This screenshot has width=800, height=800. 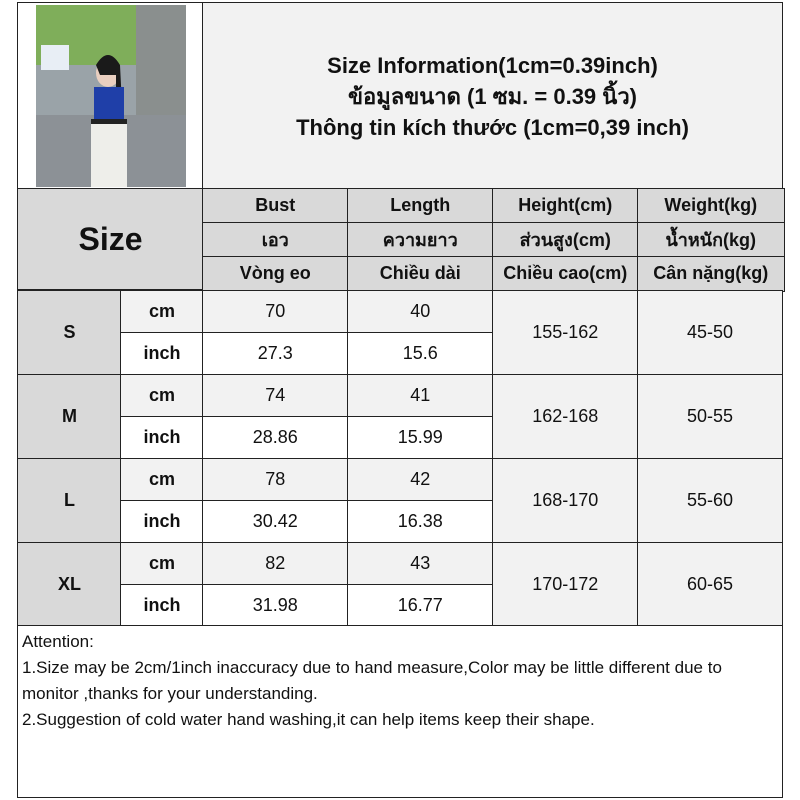 What do you see at coordinates (420, 353) in the screenshot?
I see `length-inch-cell: 15.6` at bounding box center [420, 353].